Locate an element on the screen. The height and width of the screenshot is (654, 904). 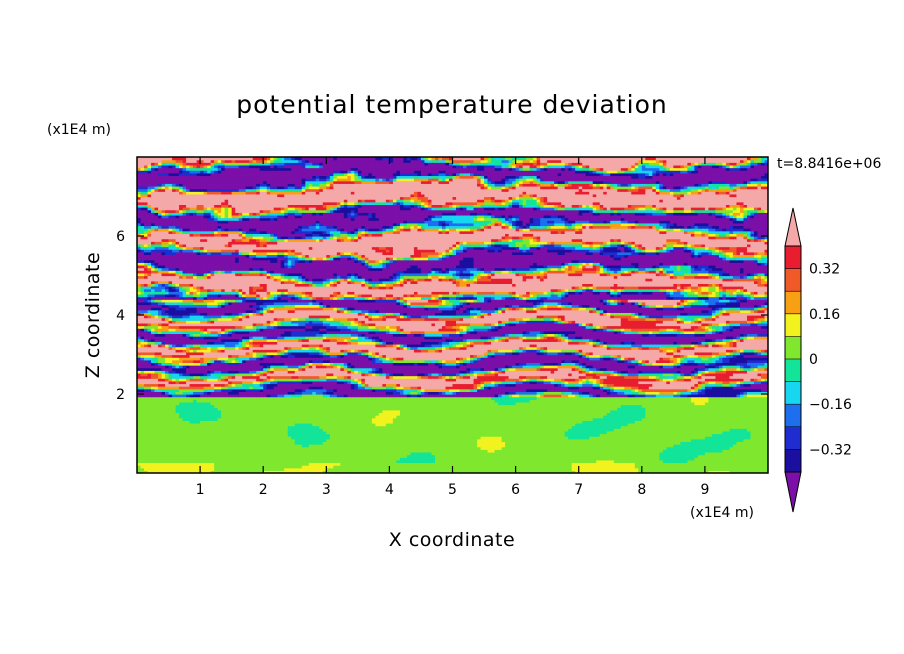
chart-title: potential temperature deviation is located at coordinates (451, 104).